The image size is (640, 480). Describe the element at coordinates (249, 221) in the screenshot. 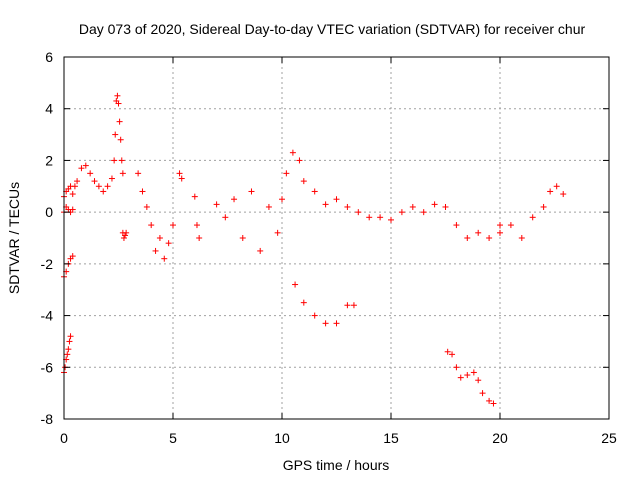

I see `series-7-10h-cluster` at that location.